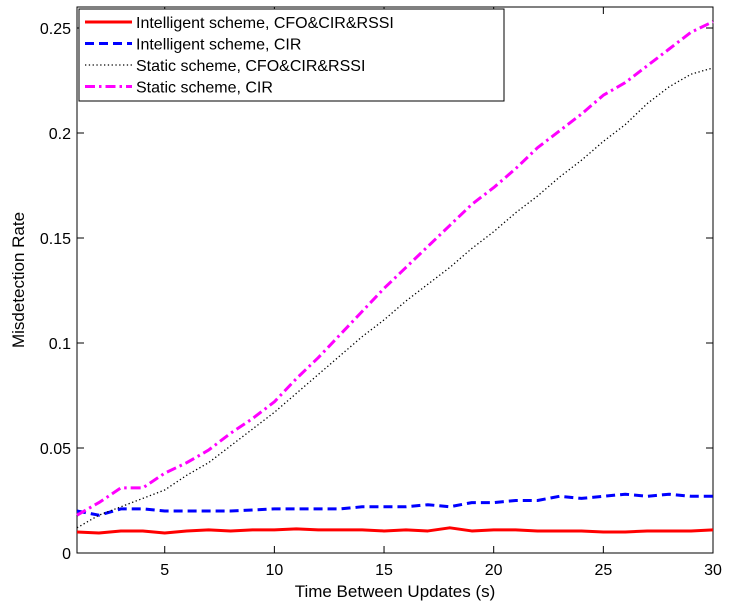  Describe the element at coordinates (394, 504) in the screenshot. I see `series-line-intelligent-scheme-cir` at that location.